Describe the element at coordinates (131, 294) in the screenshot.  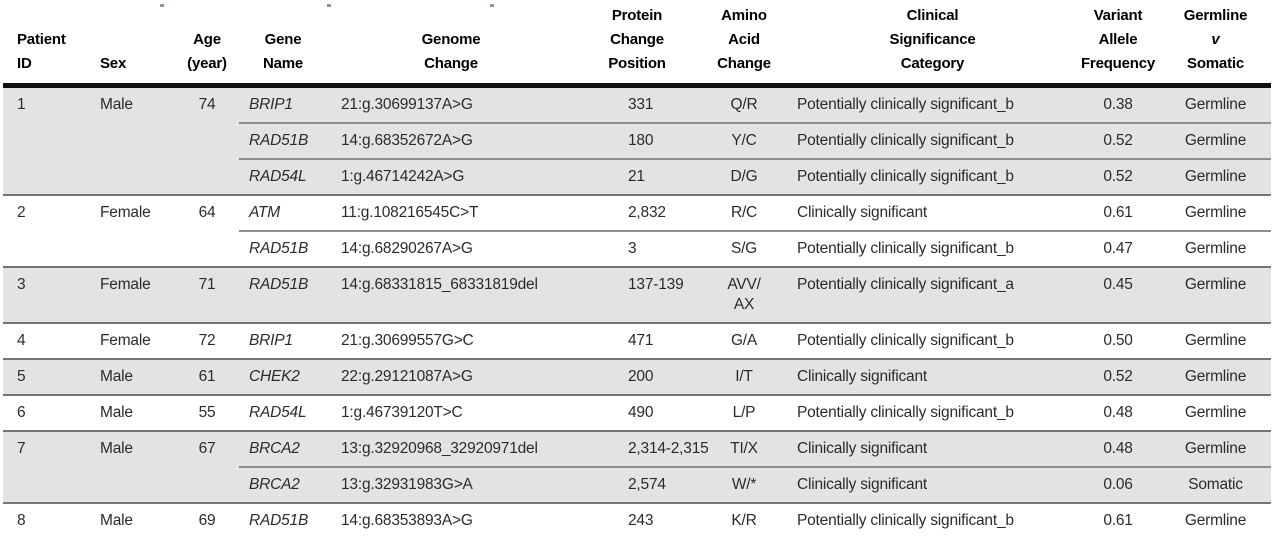
I see `cell-sex: Female` at that location.